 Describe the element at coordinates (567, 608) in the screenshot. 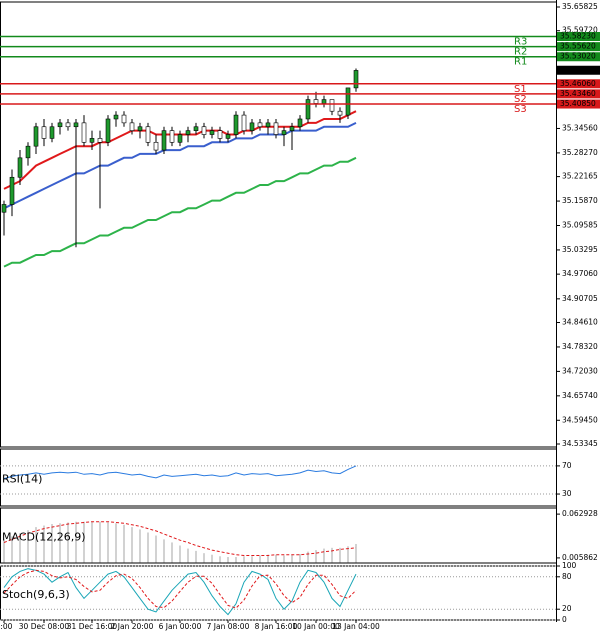

I see `y-tick-label: 20` at that location.